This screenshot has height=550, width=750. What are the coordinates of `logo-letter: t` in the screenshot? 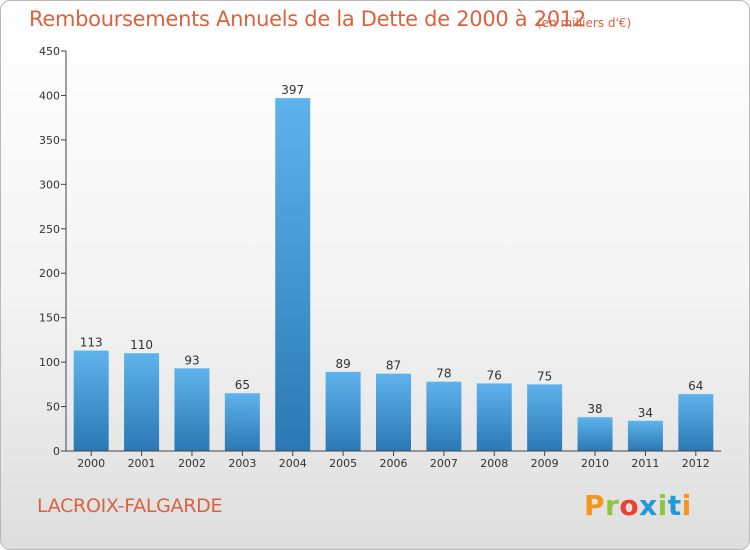 It's located at (674, 505).